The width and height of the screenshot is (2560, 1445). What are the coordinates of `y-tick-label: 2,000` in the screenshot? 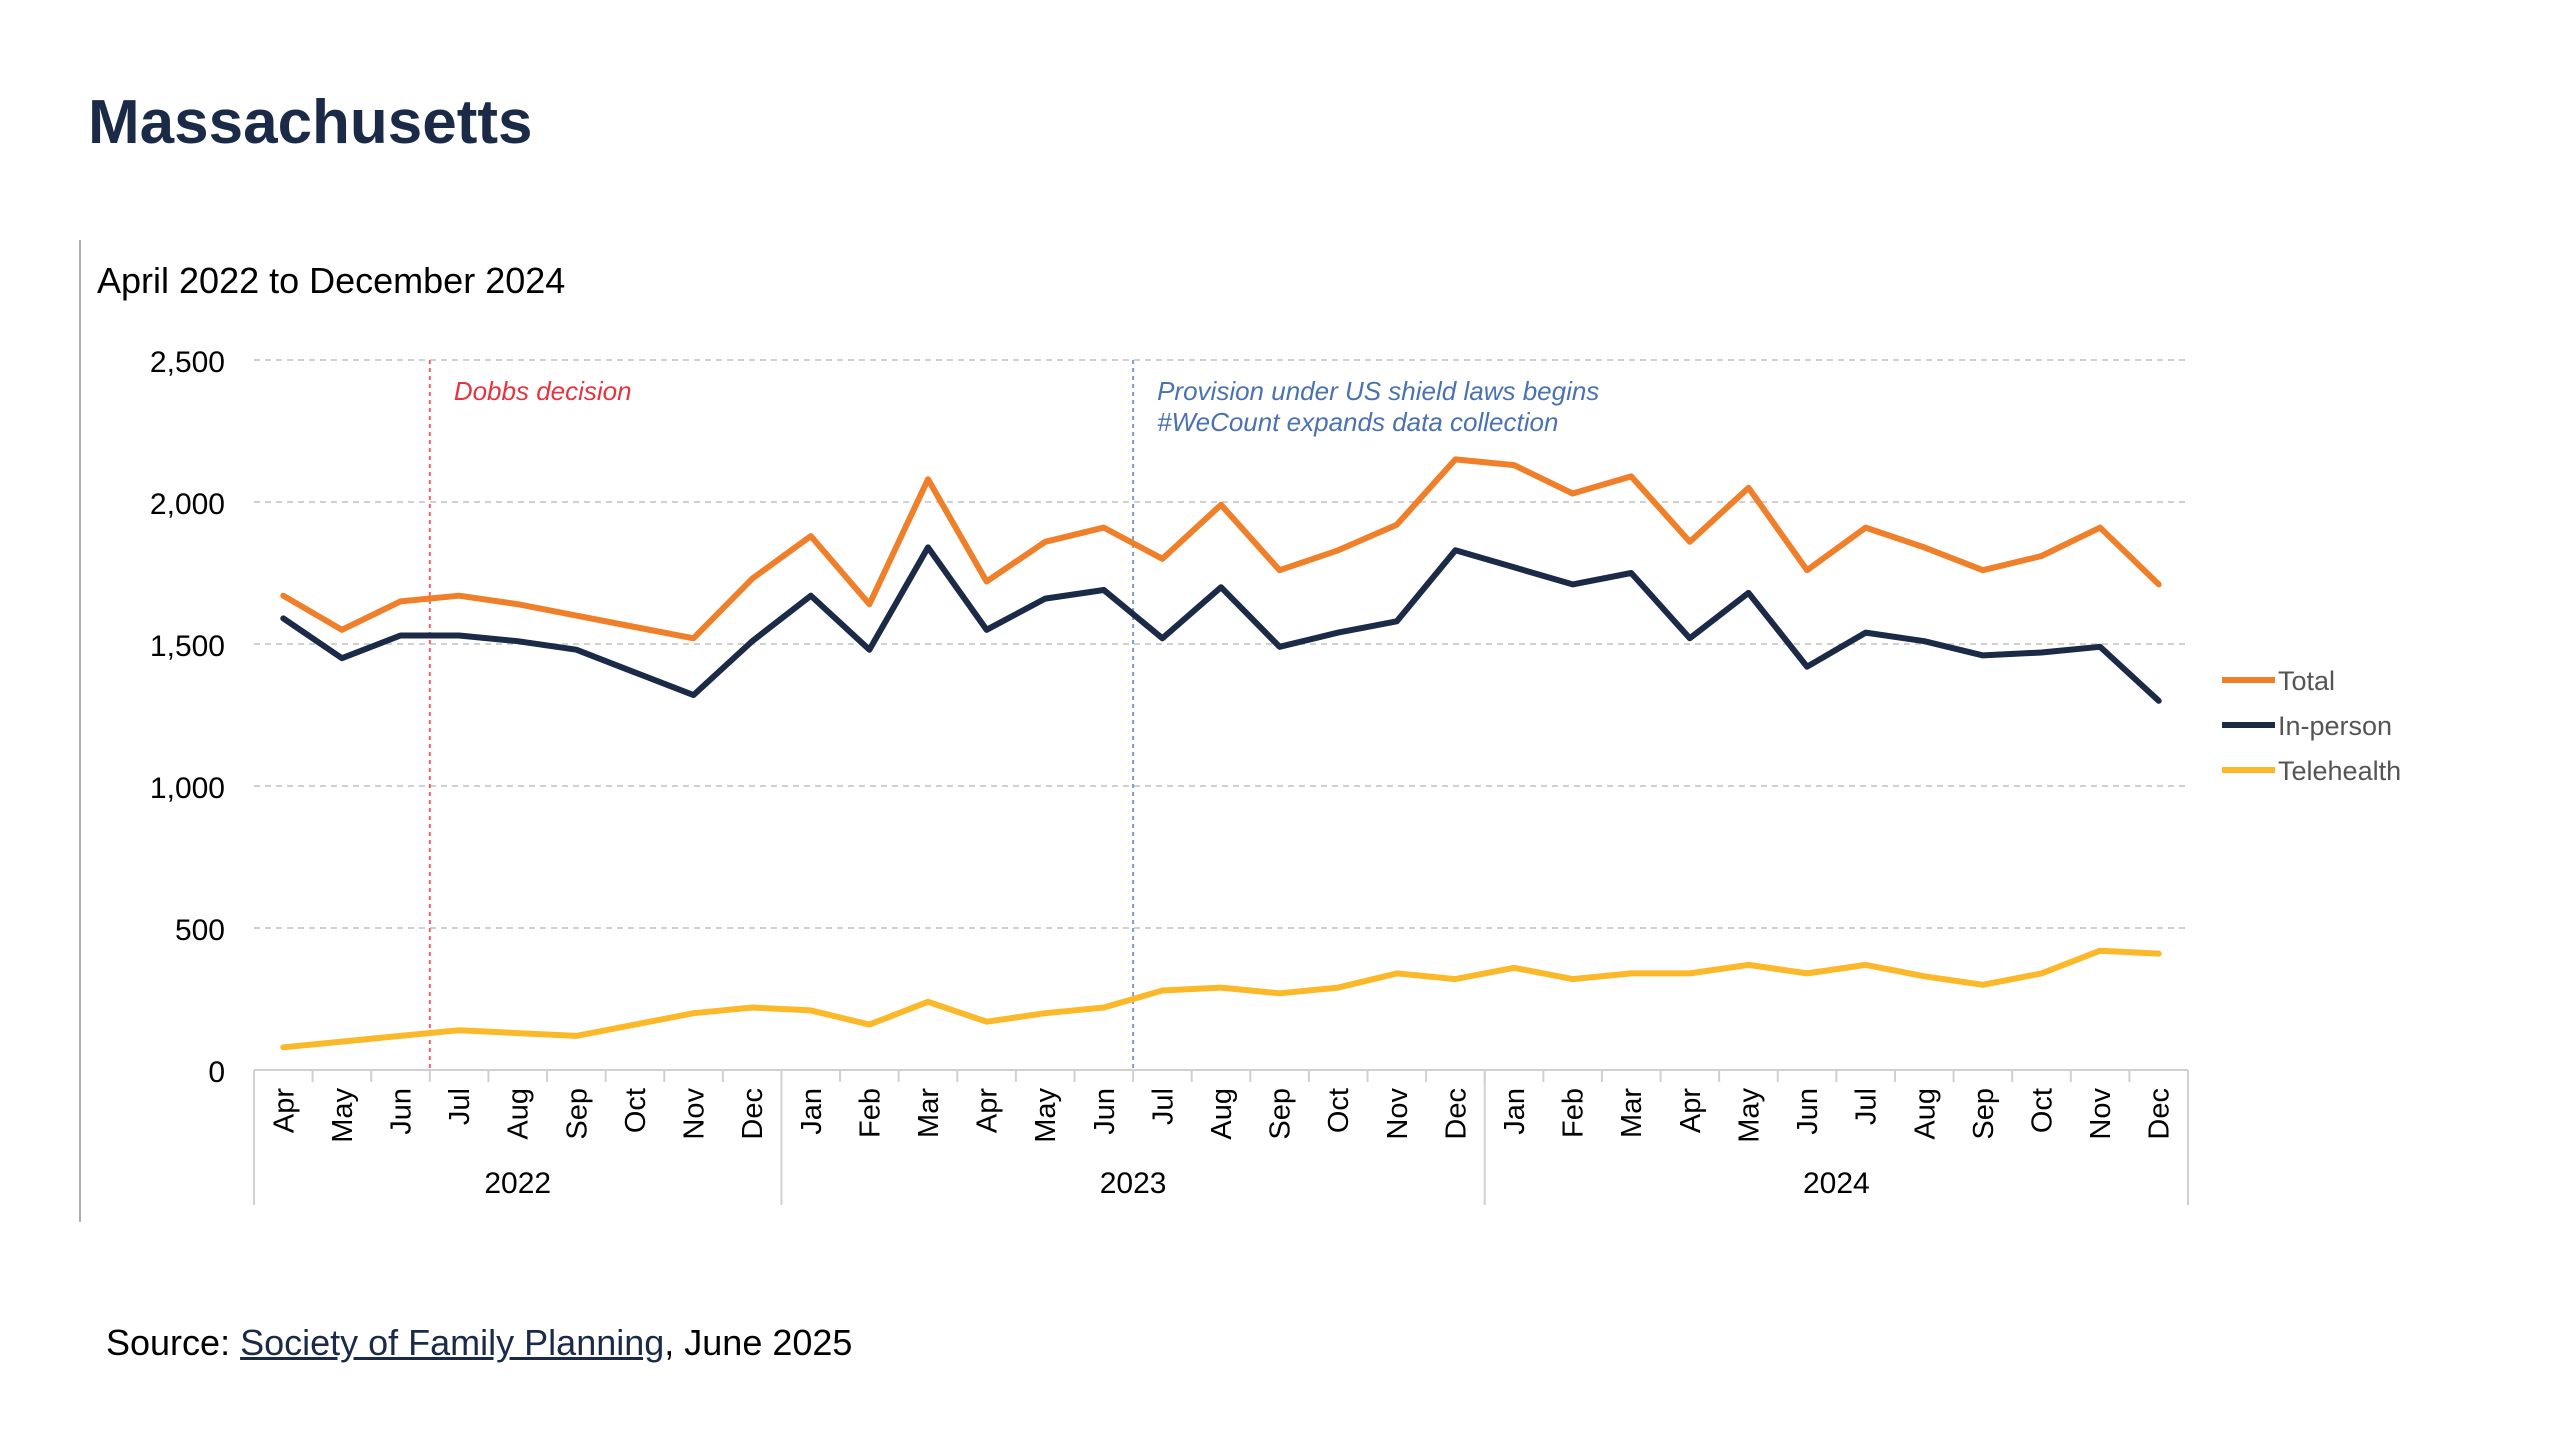 It's located at (187, 504).